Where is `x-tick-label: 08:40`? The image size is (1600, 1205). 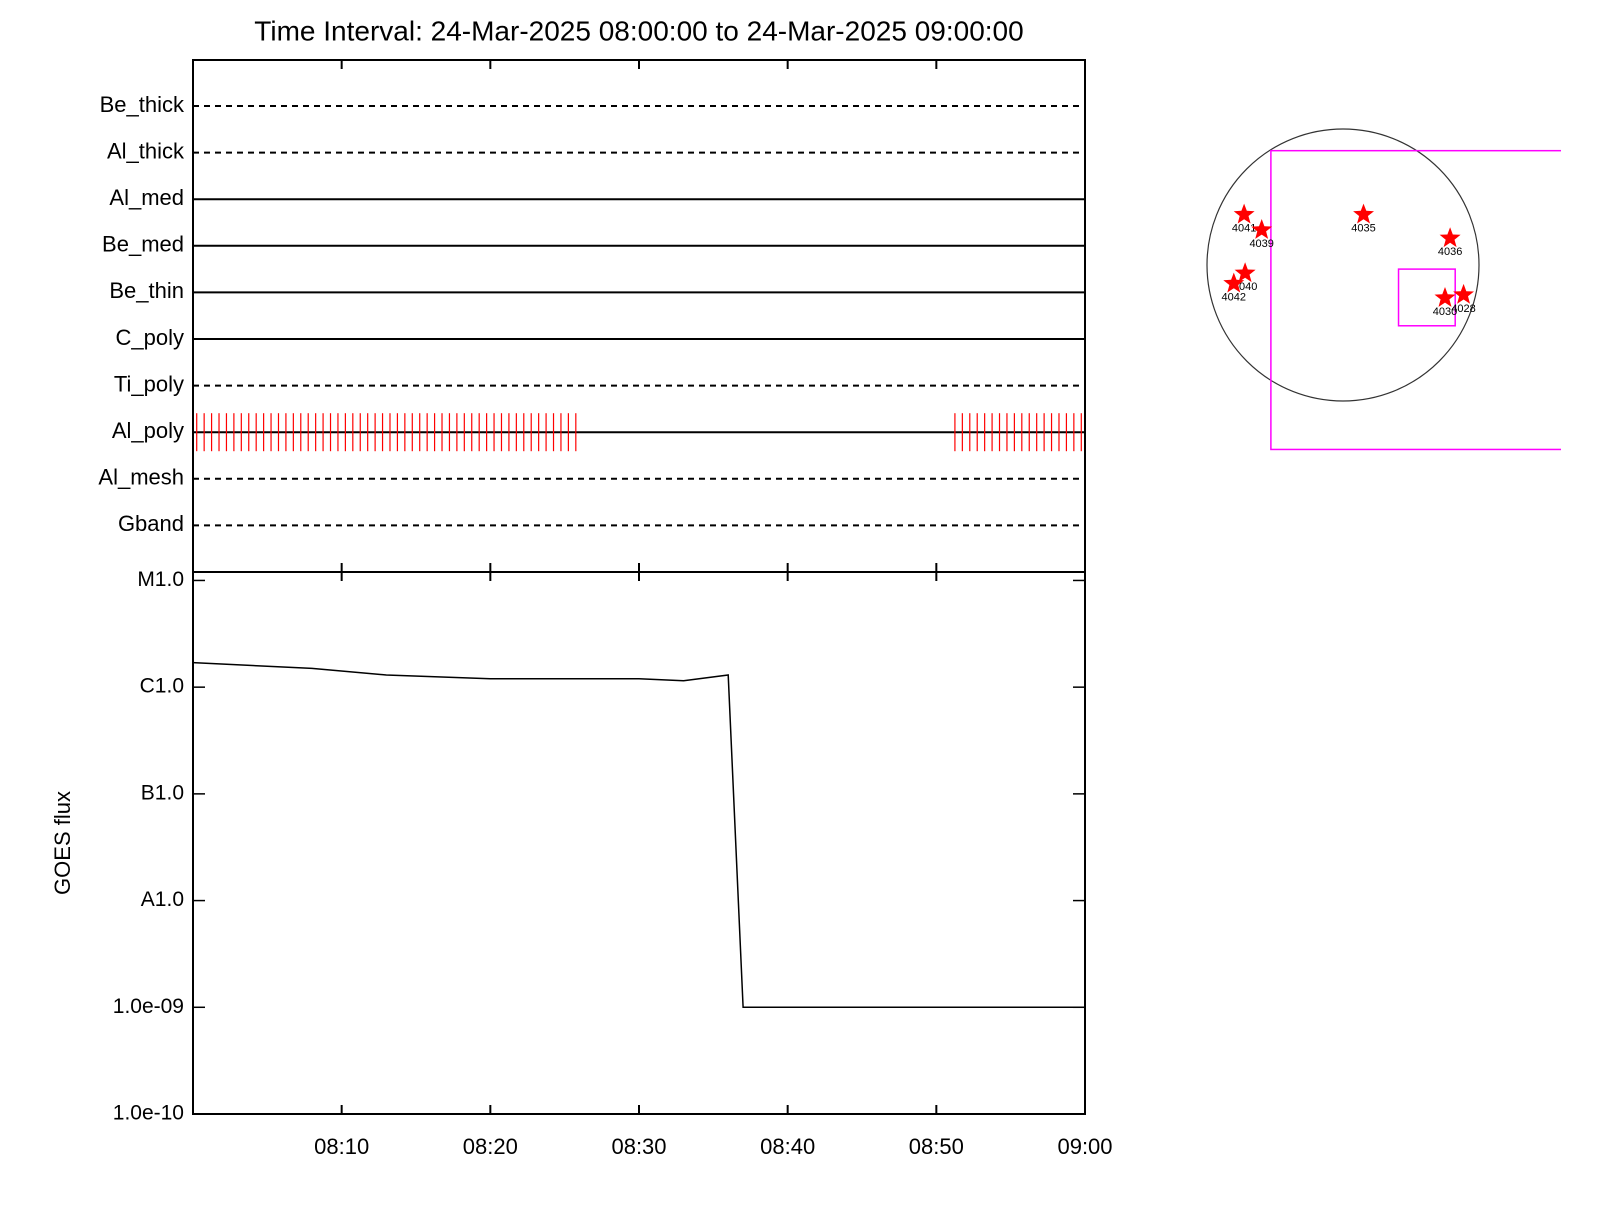 x-tick-label: 08:40 is located at coordinates (787, 1146).